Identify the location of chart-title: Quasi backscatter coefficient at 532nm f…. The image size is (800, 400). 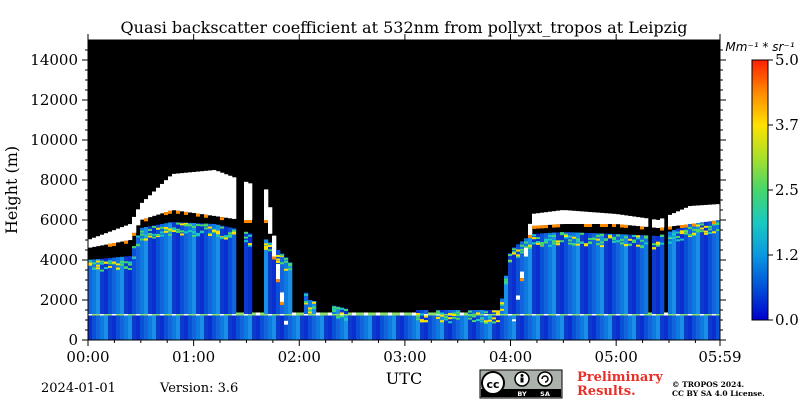
(404, 27).